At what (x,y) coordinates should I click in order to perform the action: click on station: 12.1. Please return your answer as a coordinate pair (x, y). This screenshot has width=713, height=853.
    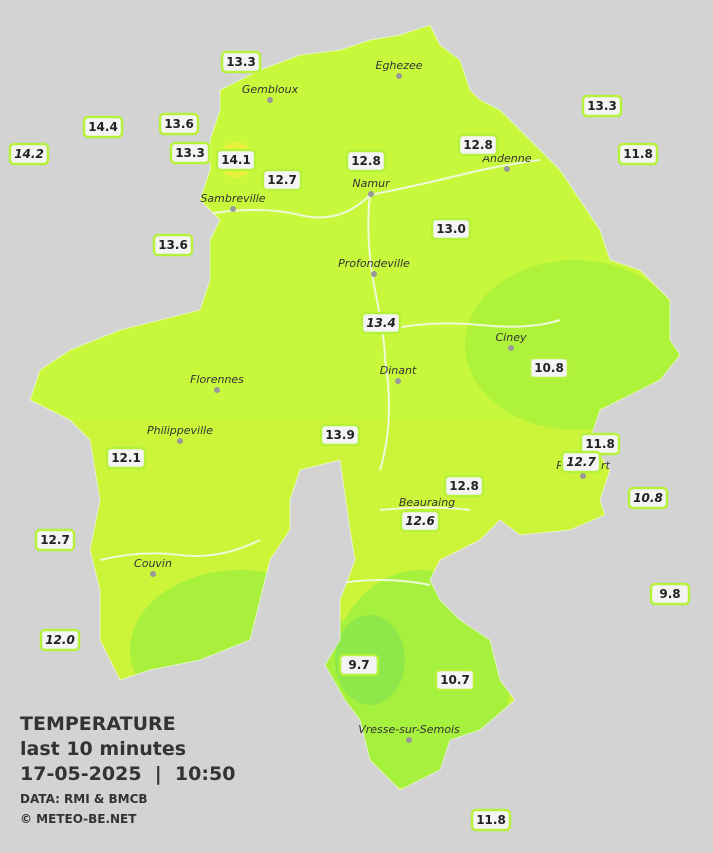
    Looking at the image, I should click on (126, 458).